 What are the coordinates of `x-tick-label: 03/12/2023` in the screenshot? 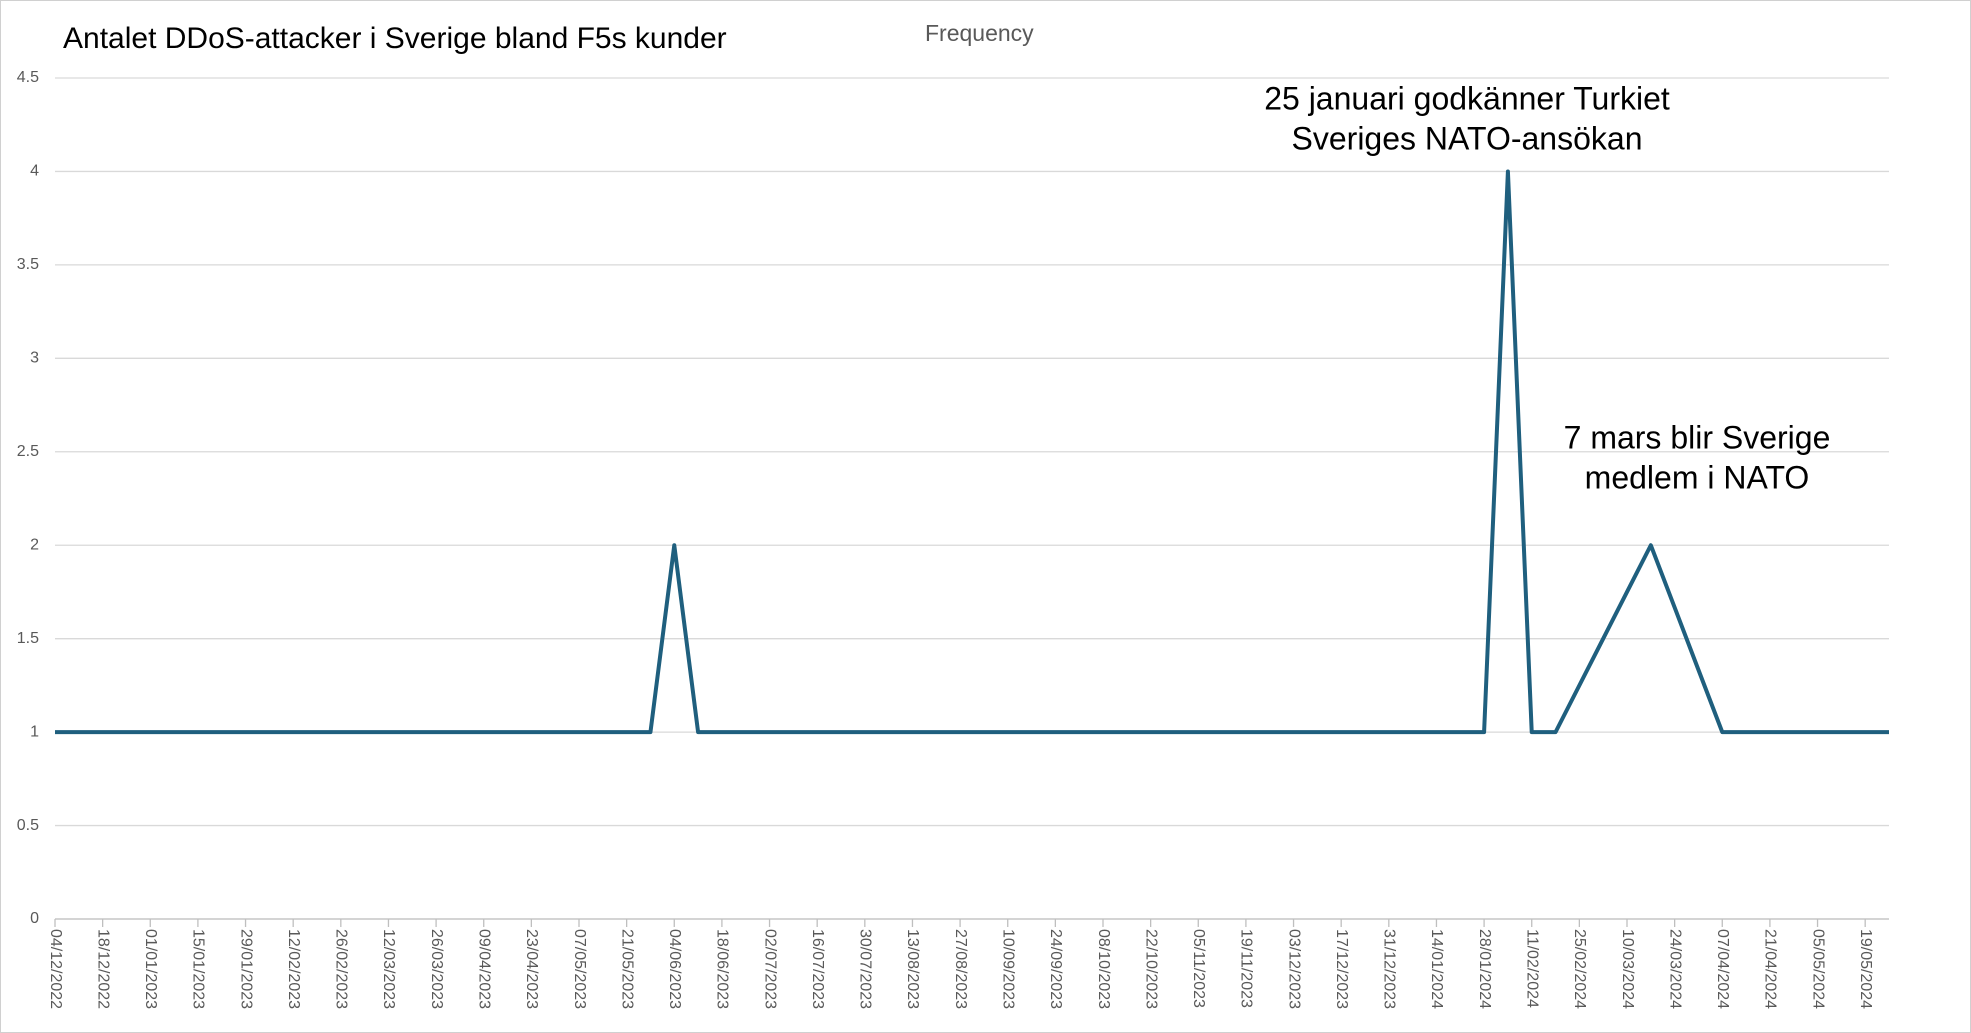 It's located at (1293, 969).